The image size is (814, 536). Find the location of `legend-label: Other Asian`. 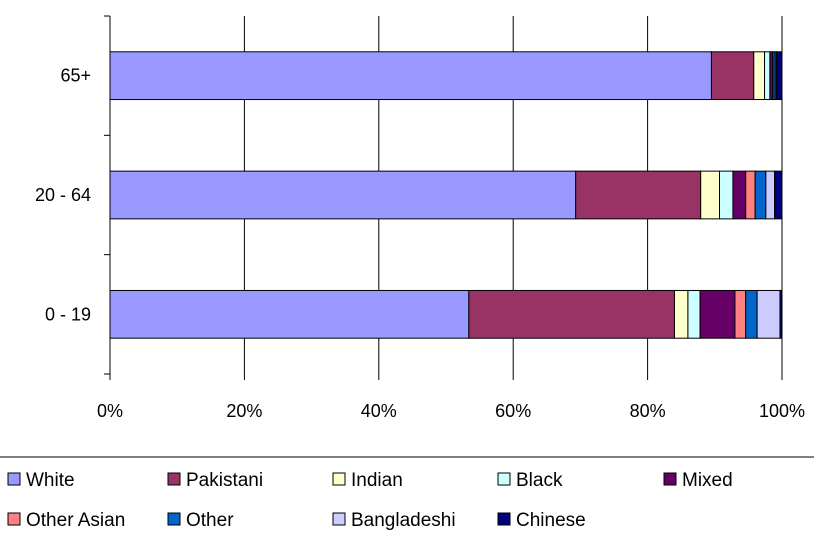

legend-label: Other Asian is located at coordinates (75, 520).